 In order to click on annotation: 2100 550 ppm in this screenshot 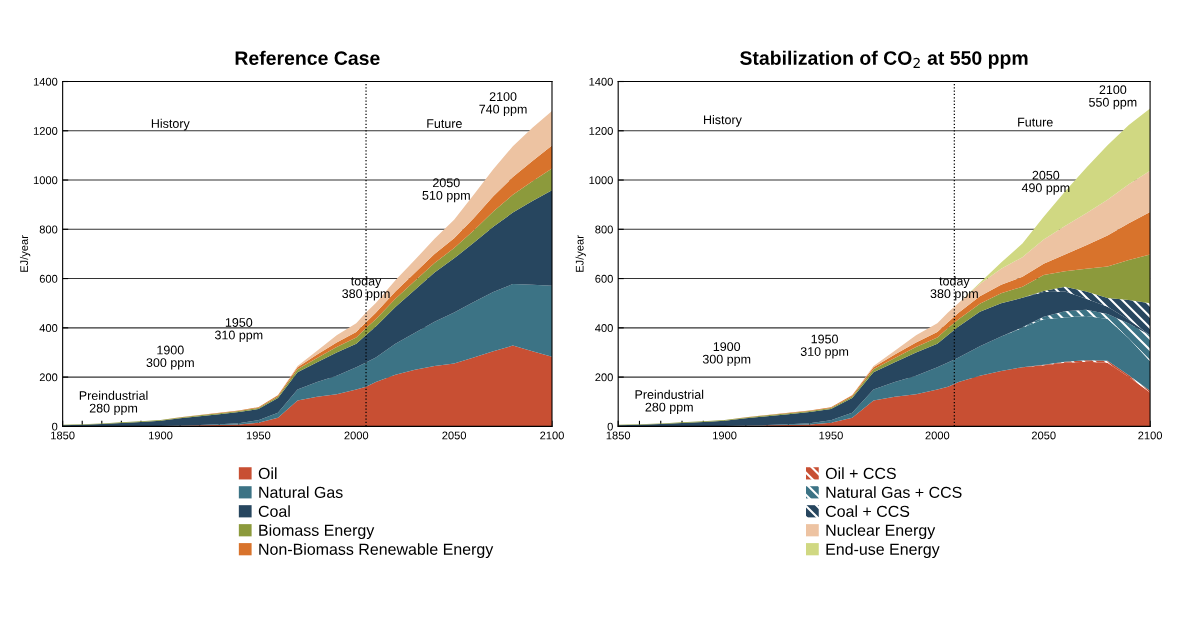, I will do `click(1113, 97)`.